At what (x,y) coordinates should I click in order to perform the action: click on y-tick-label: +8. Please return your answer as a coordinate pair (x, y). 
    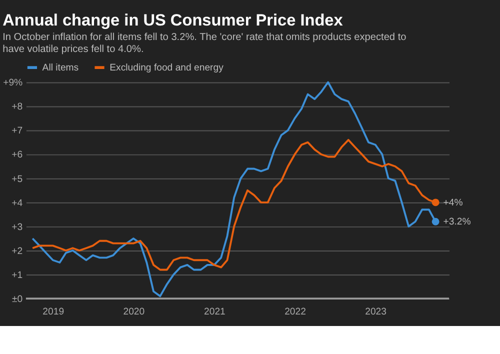
    Looking at the image, I should click on (17, 107).